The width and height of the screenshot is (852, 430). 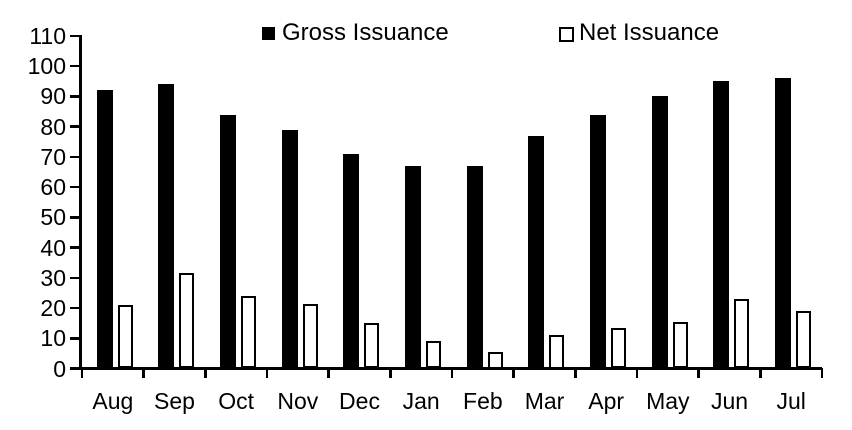 I want to click on bar-gross-may, so click(x=659, y=232).